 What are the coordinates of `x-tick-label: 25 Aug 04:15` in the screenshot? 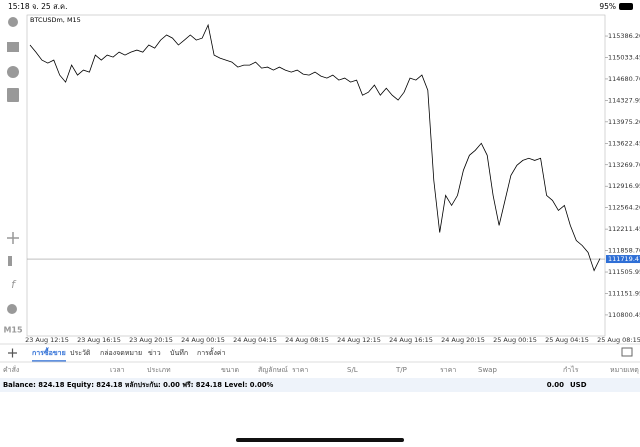 It's located at (567, 340).